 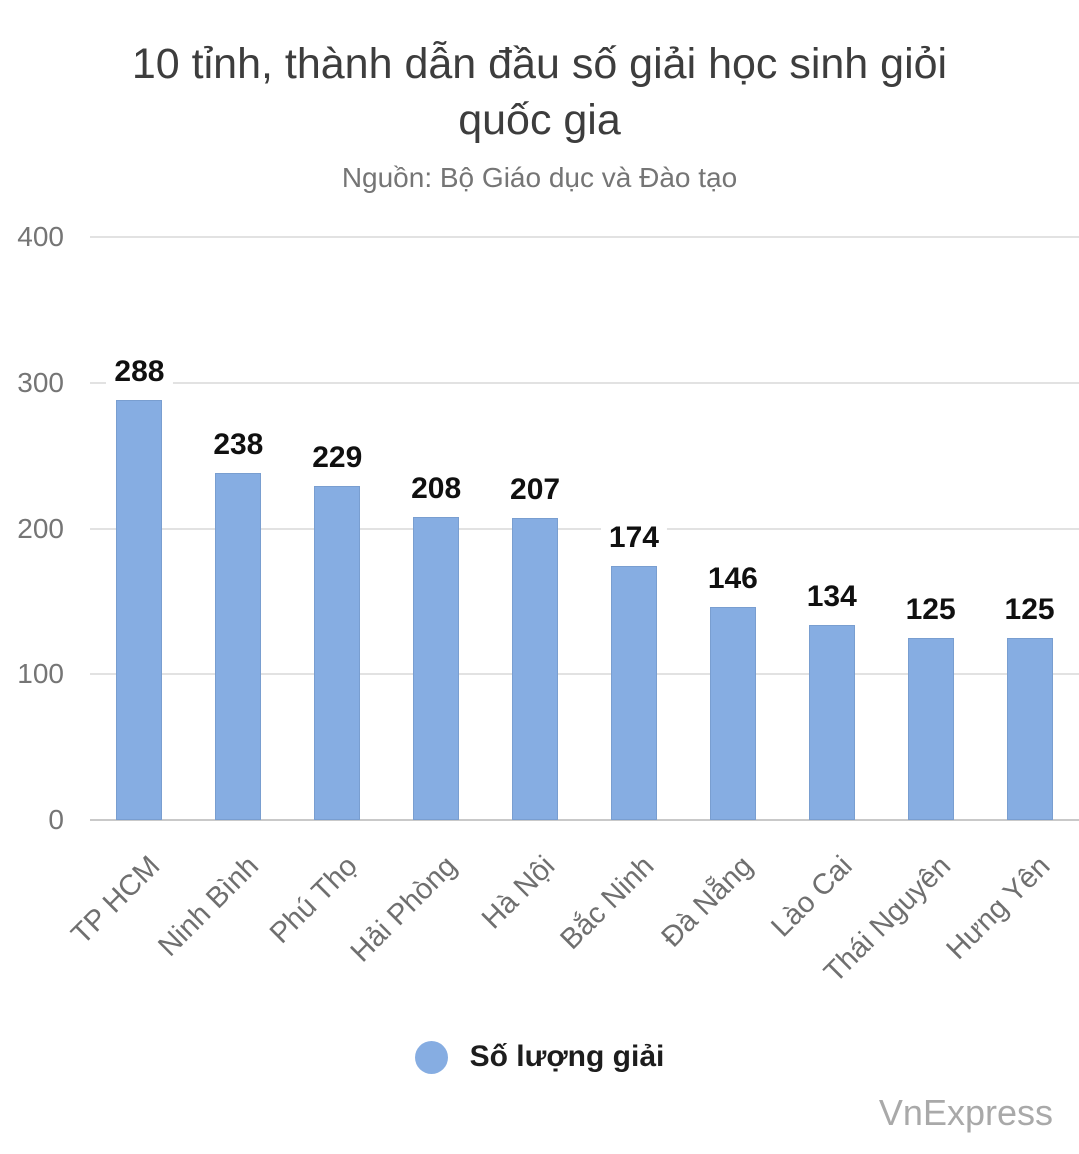 What do you see at coordinates (998, 908) in the screenshot?
I see `x-tick-label: Hưng Yên` at bounding box center [998, 908].